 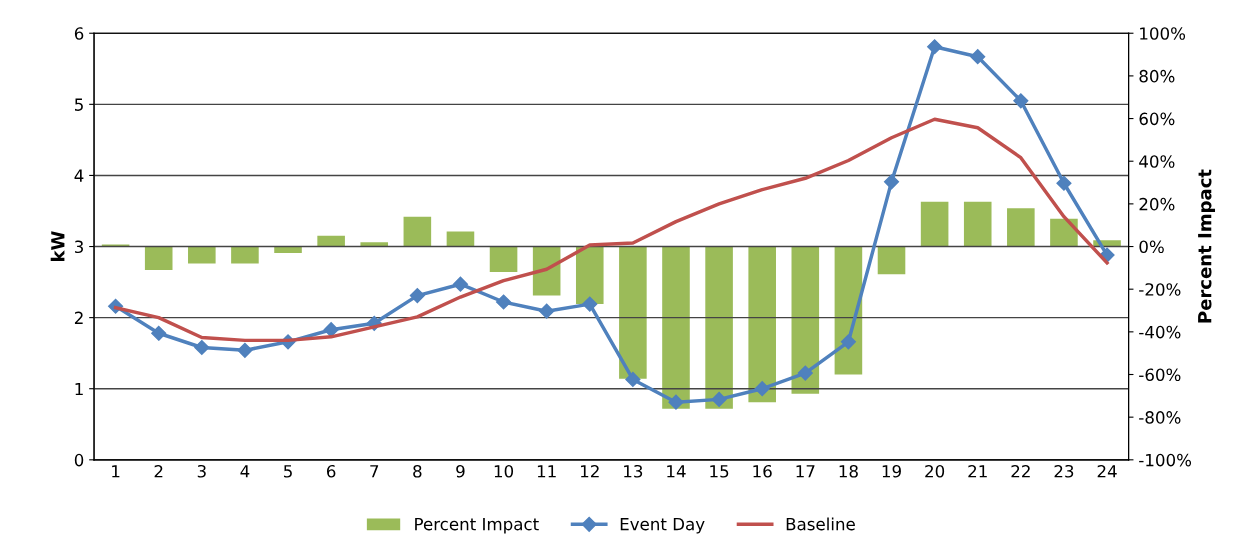 I want to click on y-tick-label: 0, so click(x=79, y=460).